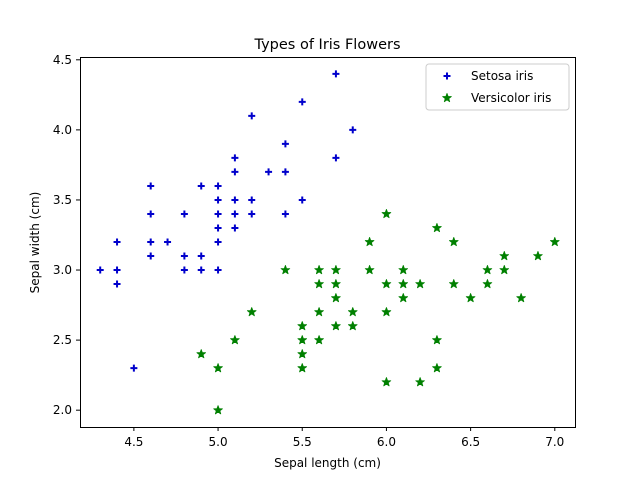 This screenshot has width=640, height=480. Describe the element at coordinates (133, 442) in the screenshot. I see `x-tick-label: 4.5` at that location.